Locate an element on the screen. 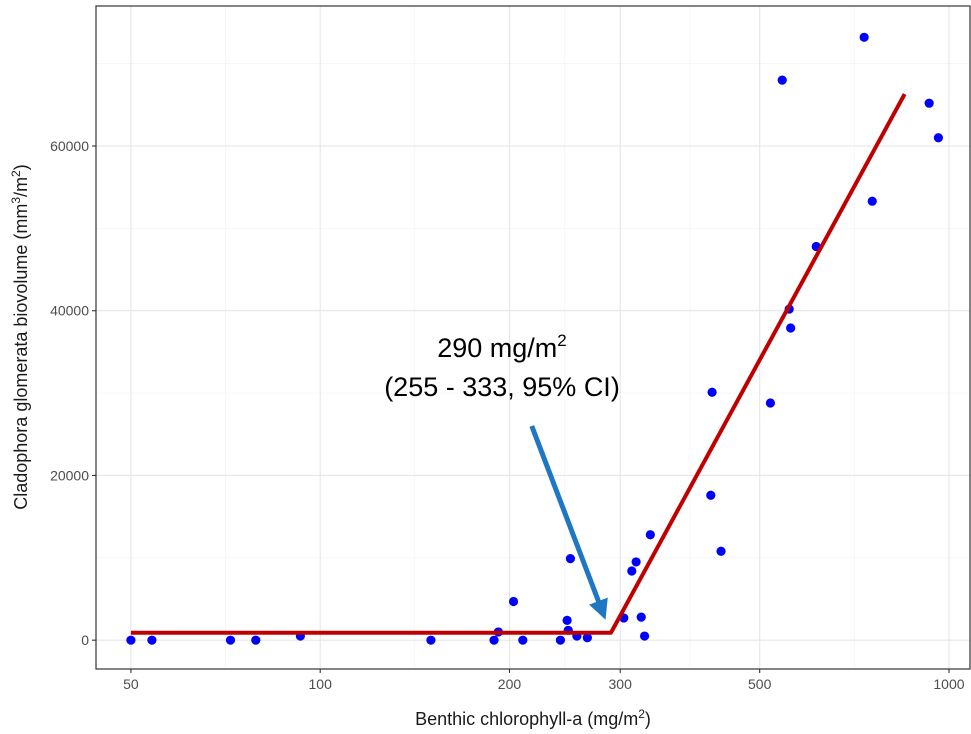 The width and height of the screenshot is (971, 734). x-tick-label: 50 is located at coordinates (131, 684).